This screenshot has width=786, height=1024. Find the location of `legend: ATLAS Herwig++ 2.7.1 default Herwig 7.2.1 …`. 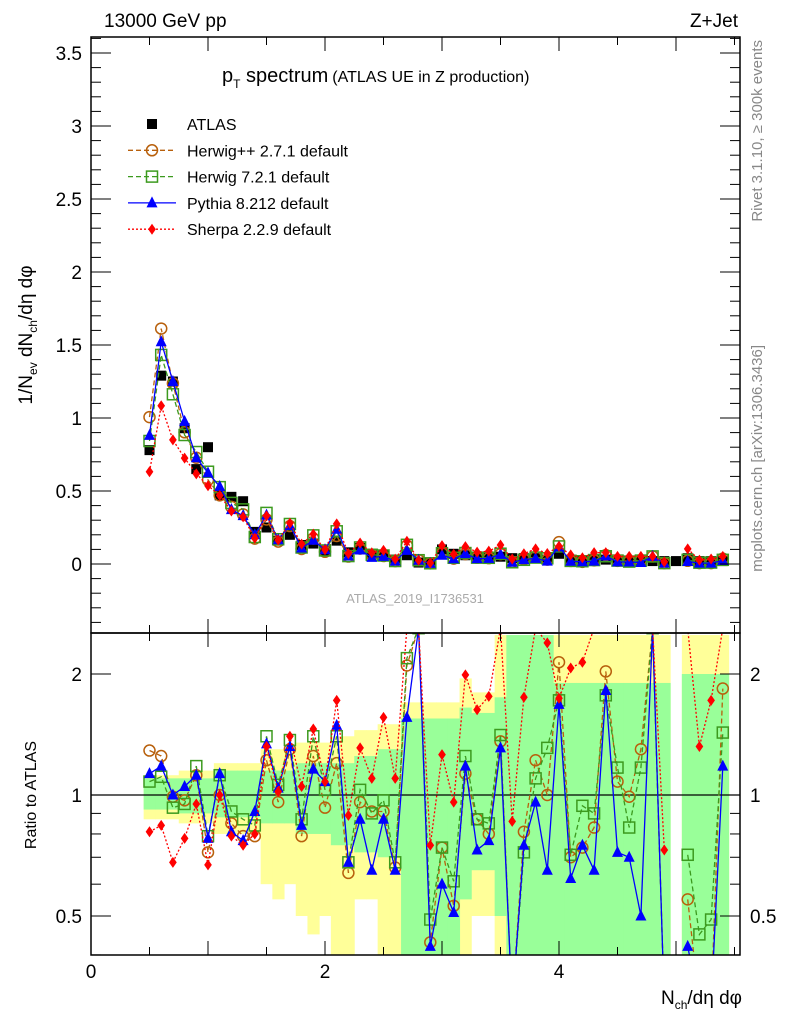

legend: ATLAS Herwig++ 2.7.1 default Herwig 7.2.1 … is located at coordinates (238, 178).